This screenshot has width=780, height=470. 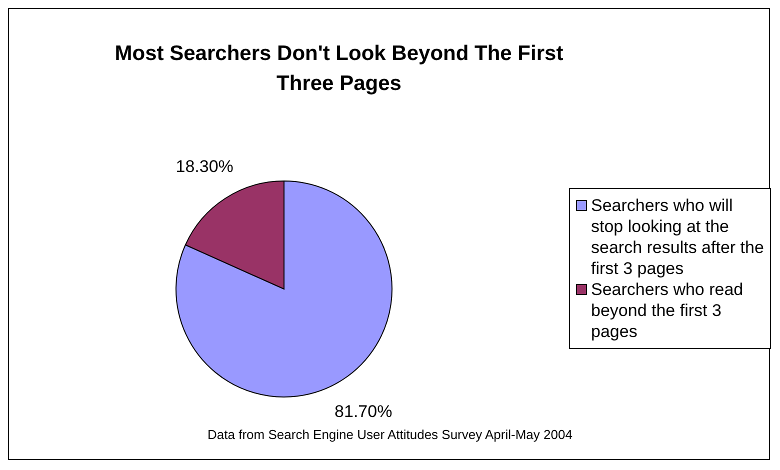 What do you see at coordinates (363, 412) in the screenshot?
I see `data-label: 81.70%` at bounding box center [363, 412].